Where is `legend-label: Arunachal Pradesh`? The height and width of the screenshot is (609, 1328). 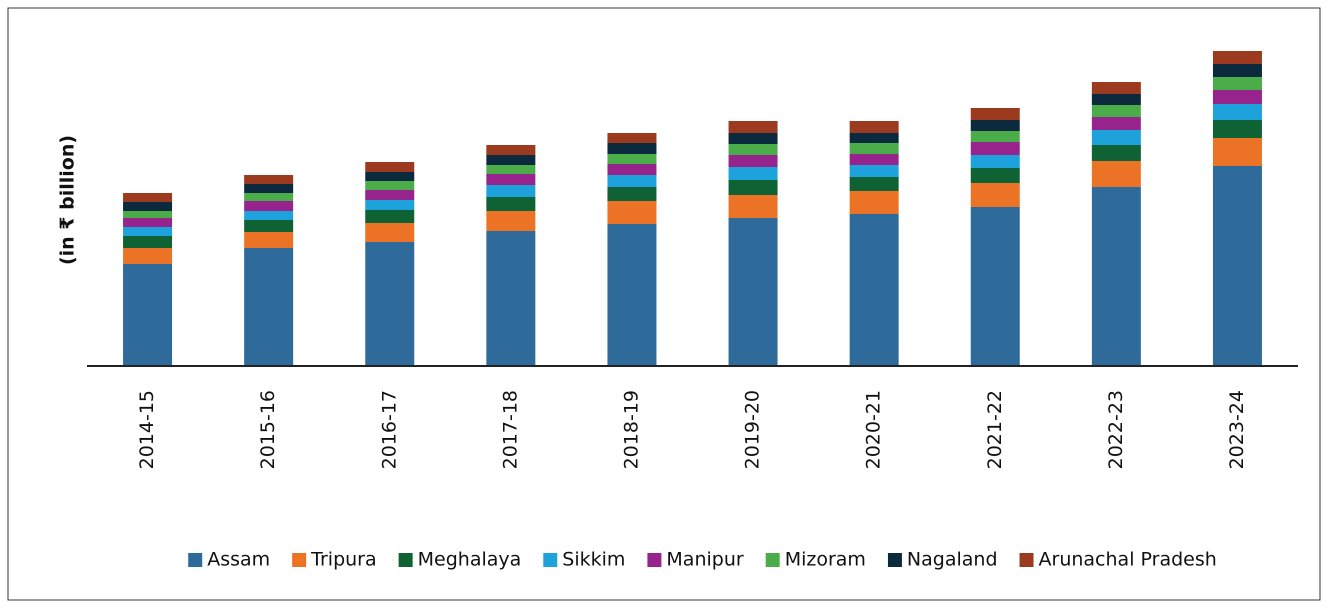 legend-label: Arunachal Pradesh is located at coordinates (1128, 560).